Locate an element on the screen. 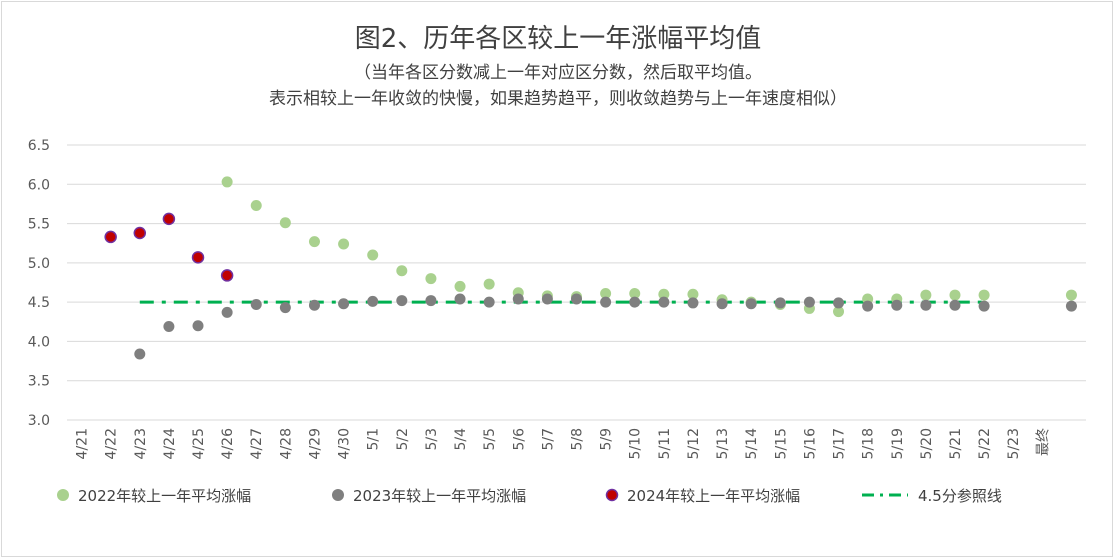  y-tick-label: 6.0 is located at coordinates (39, 185).